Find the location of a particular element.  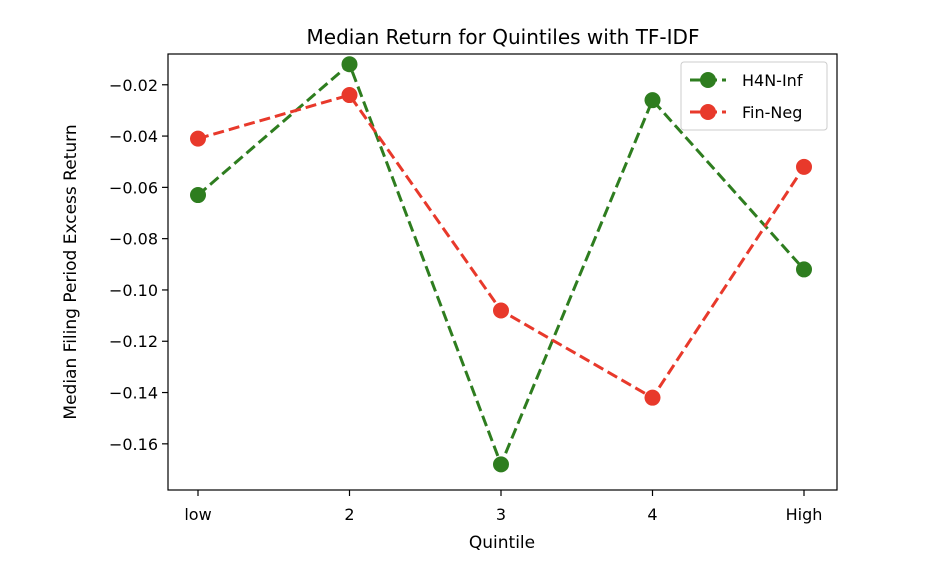

x-axis: low 2 3 4 High is located at coordinates (503, 507).